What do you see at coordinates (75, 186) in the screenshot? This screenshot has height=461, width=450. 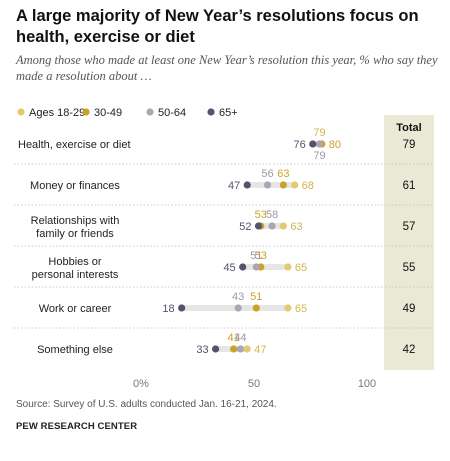 I see `row-label: Money or finances` at bounding box center [75, 186].